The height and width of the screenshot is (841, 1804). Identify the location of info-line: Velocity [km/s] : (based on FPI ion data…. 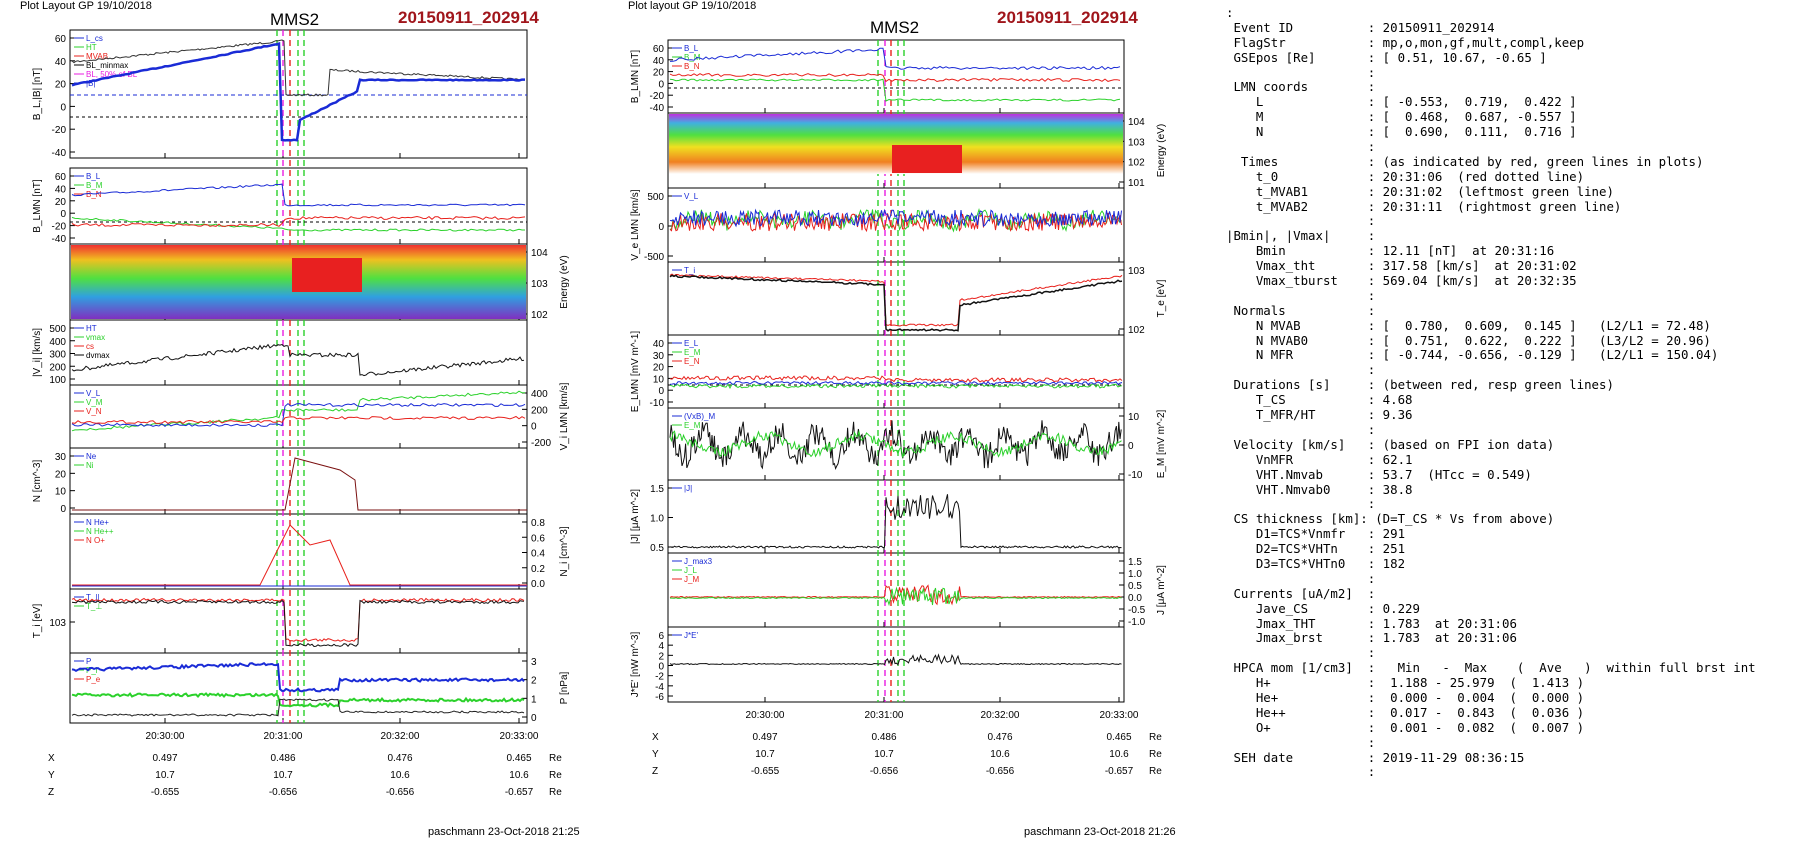
(1390, 444).